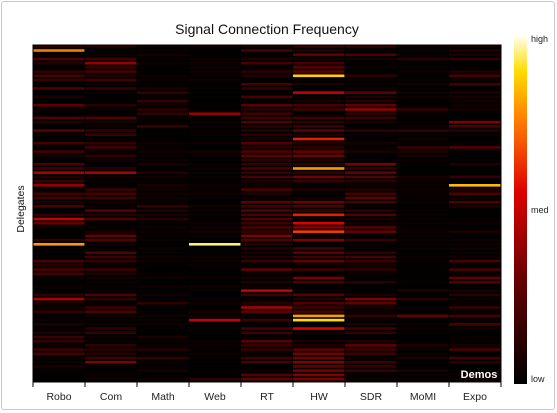  I want to click on x-tick-label-expo: Expo, so click(475, 397).